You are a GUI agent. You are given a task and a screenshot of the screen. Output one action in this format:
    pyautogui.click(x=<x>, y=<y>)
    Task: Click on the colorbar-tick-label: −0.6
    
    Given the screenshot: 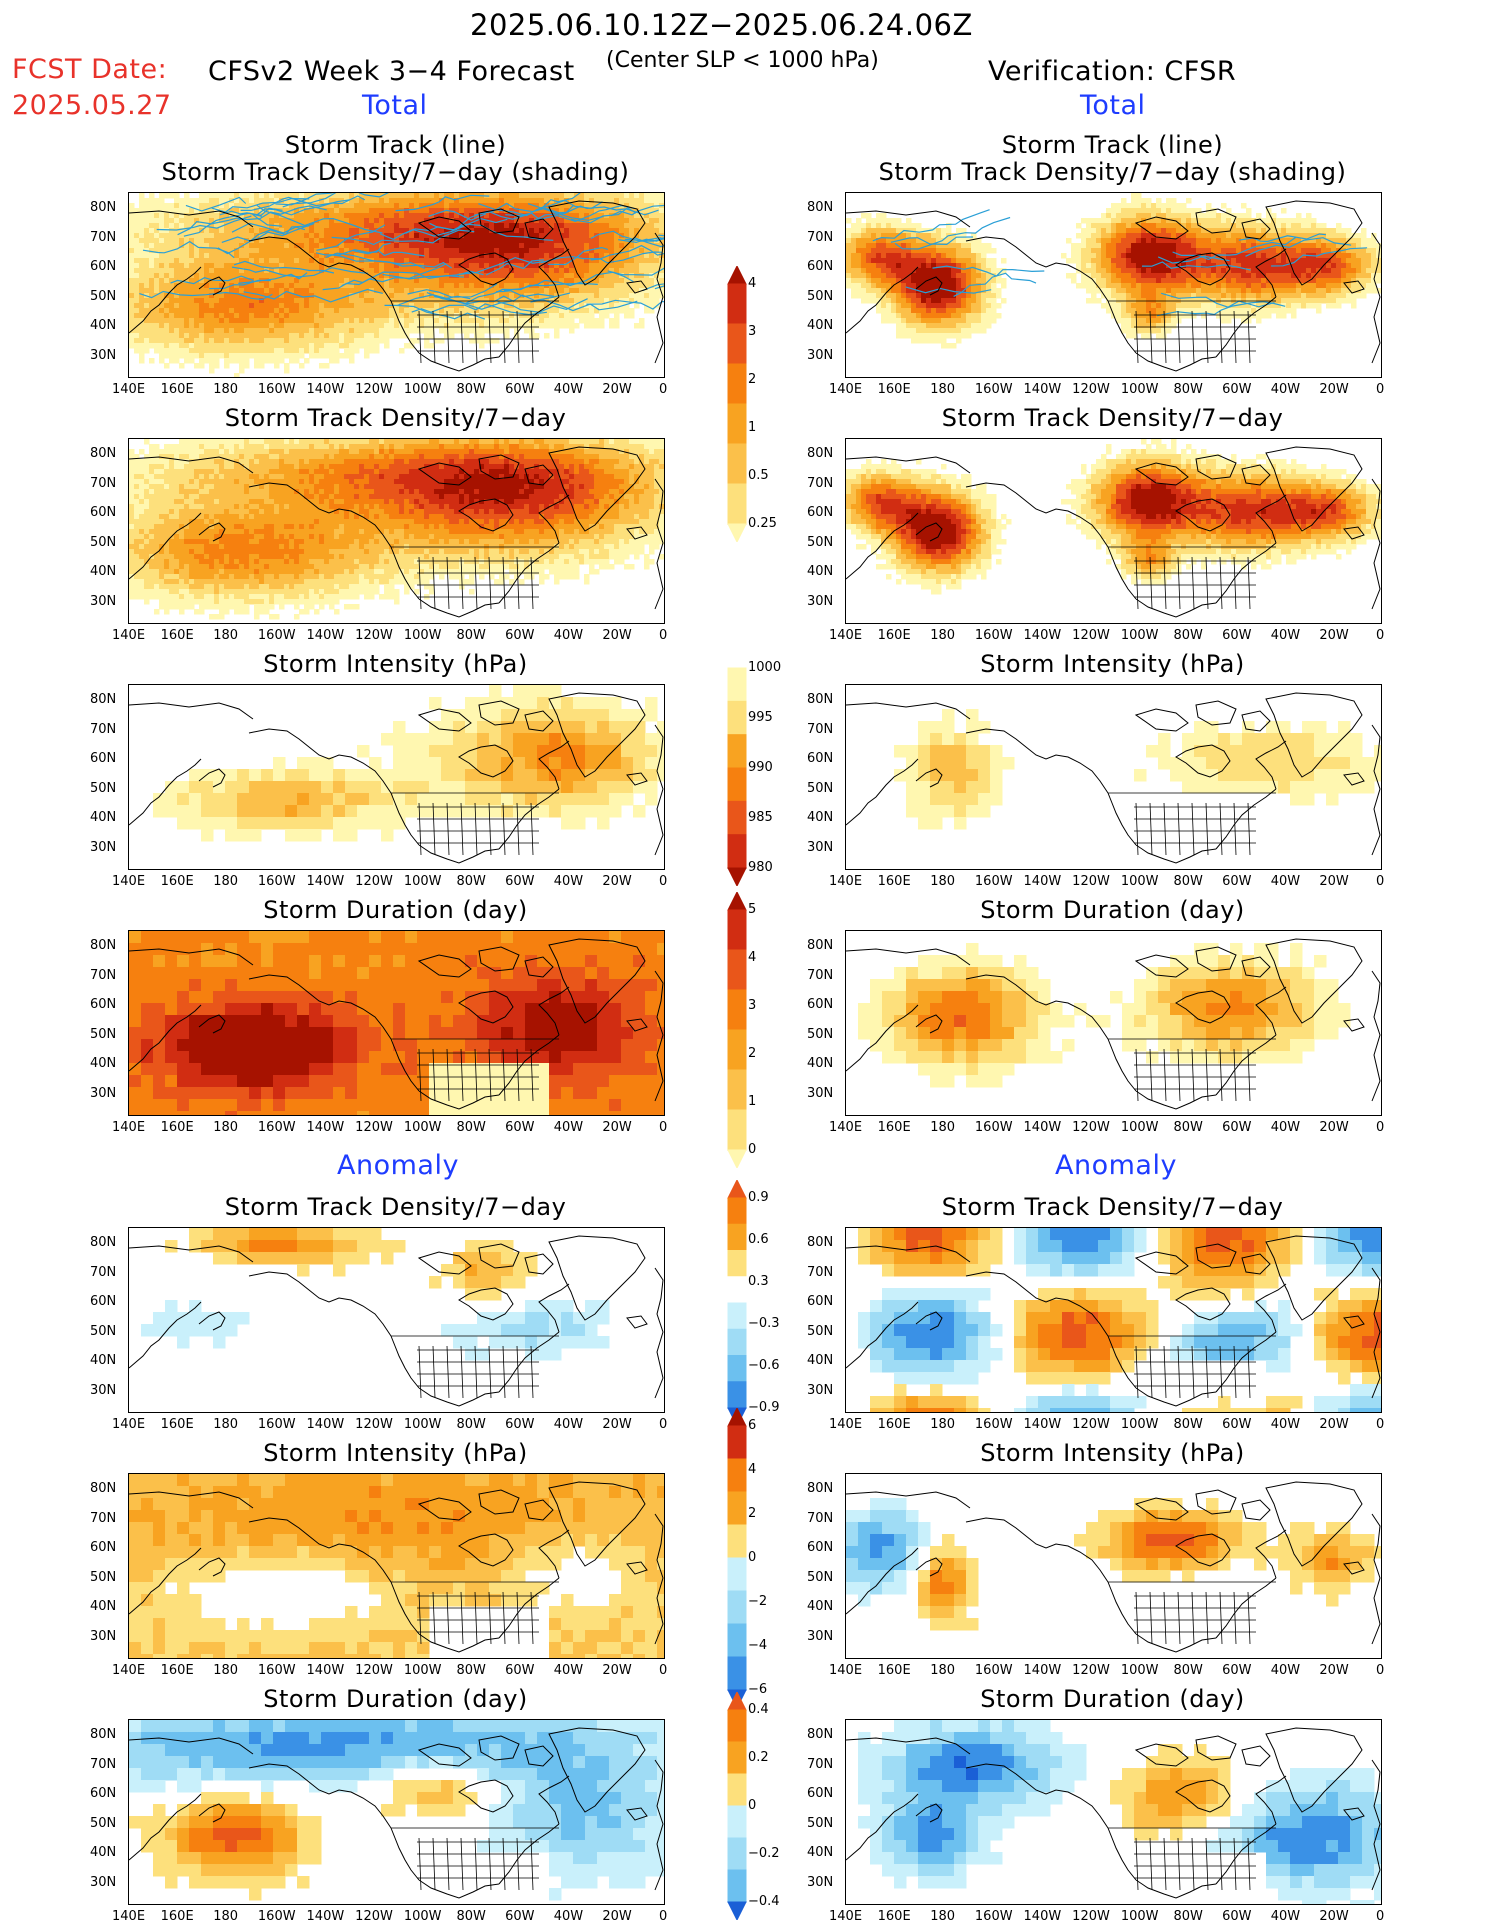 What is the action you would take?
    pyautogui.click(x=764, y=1365)
    